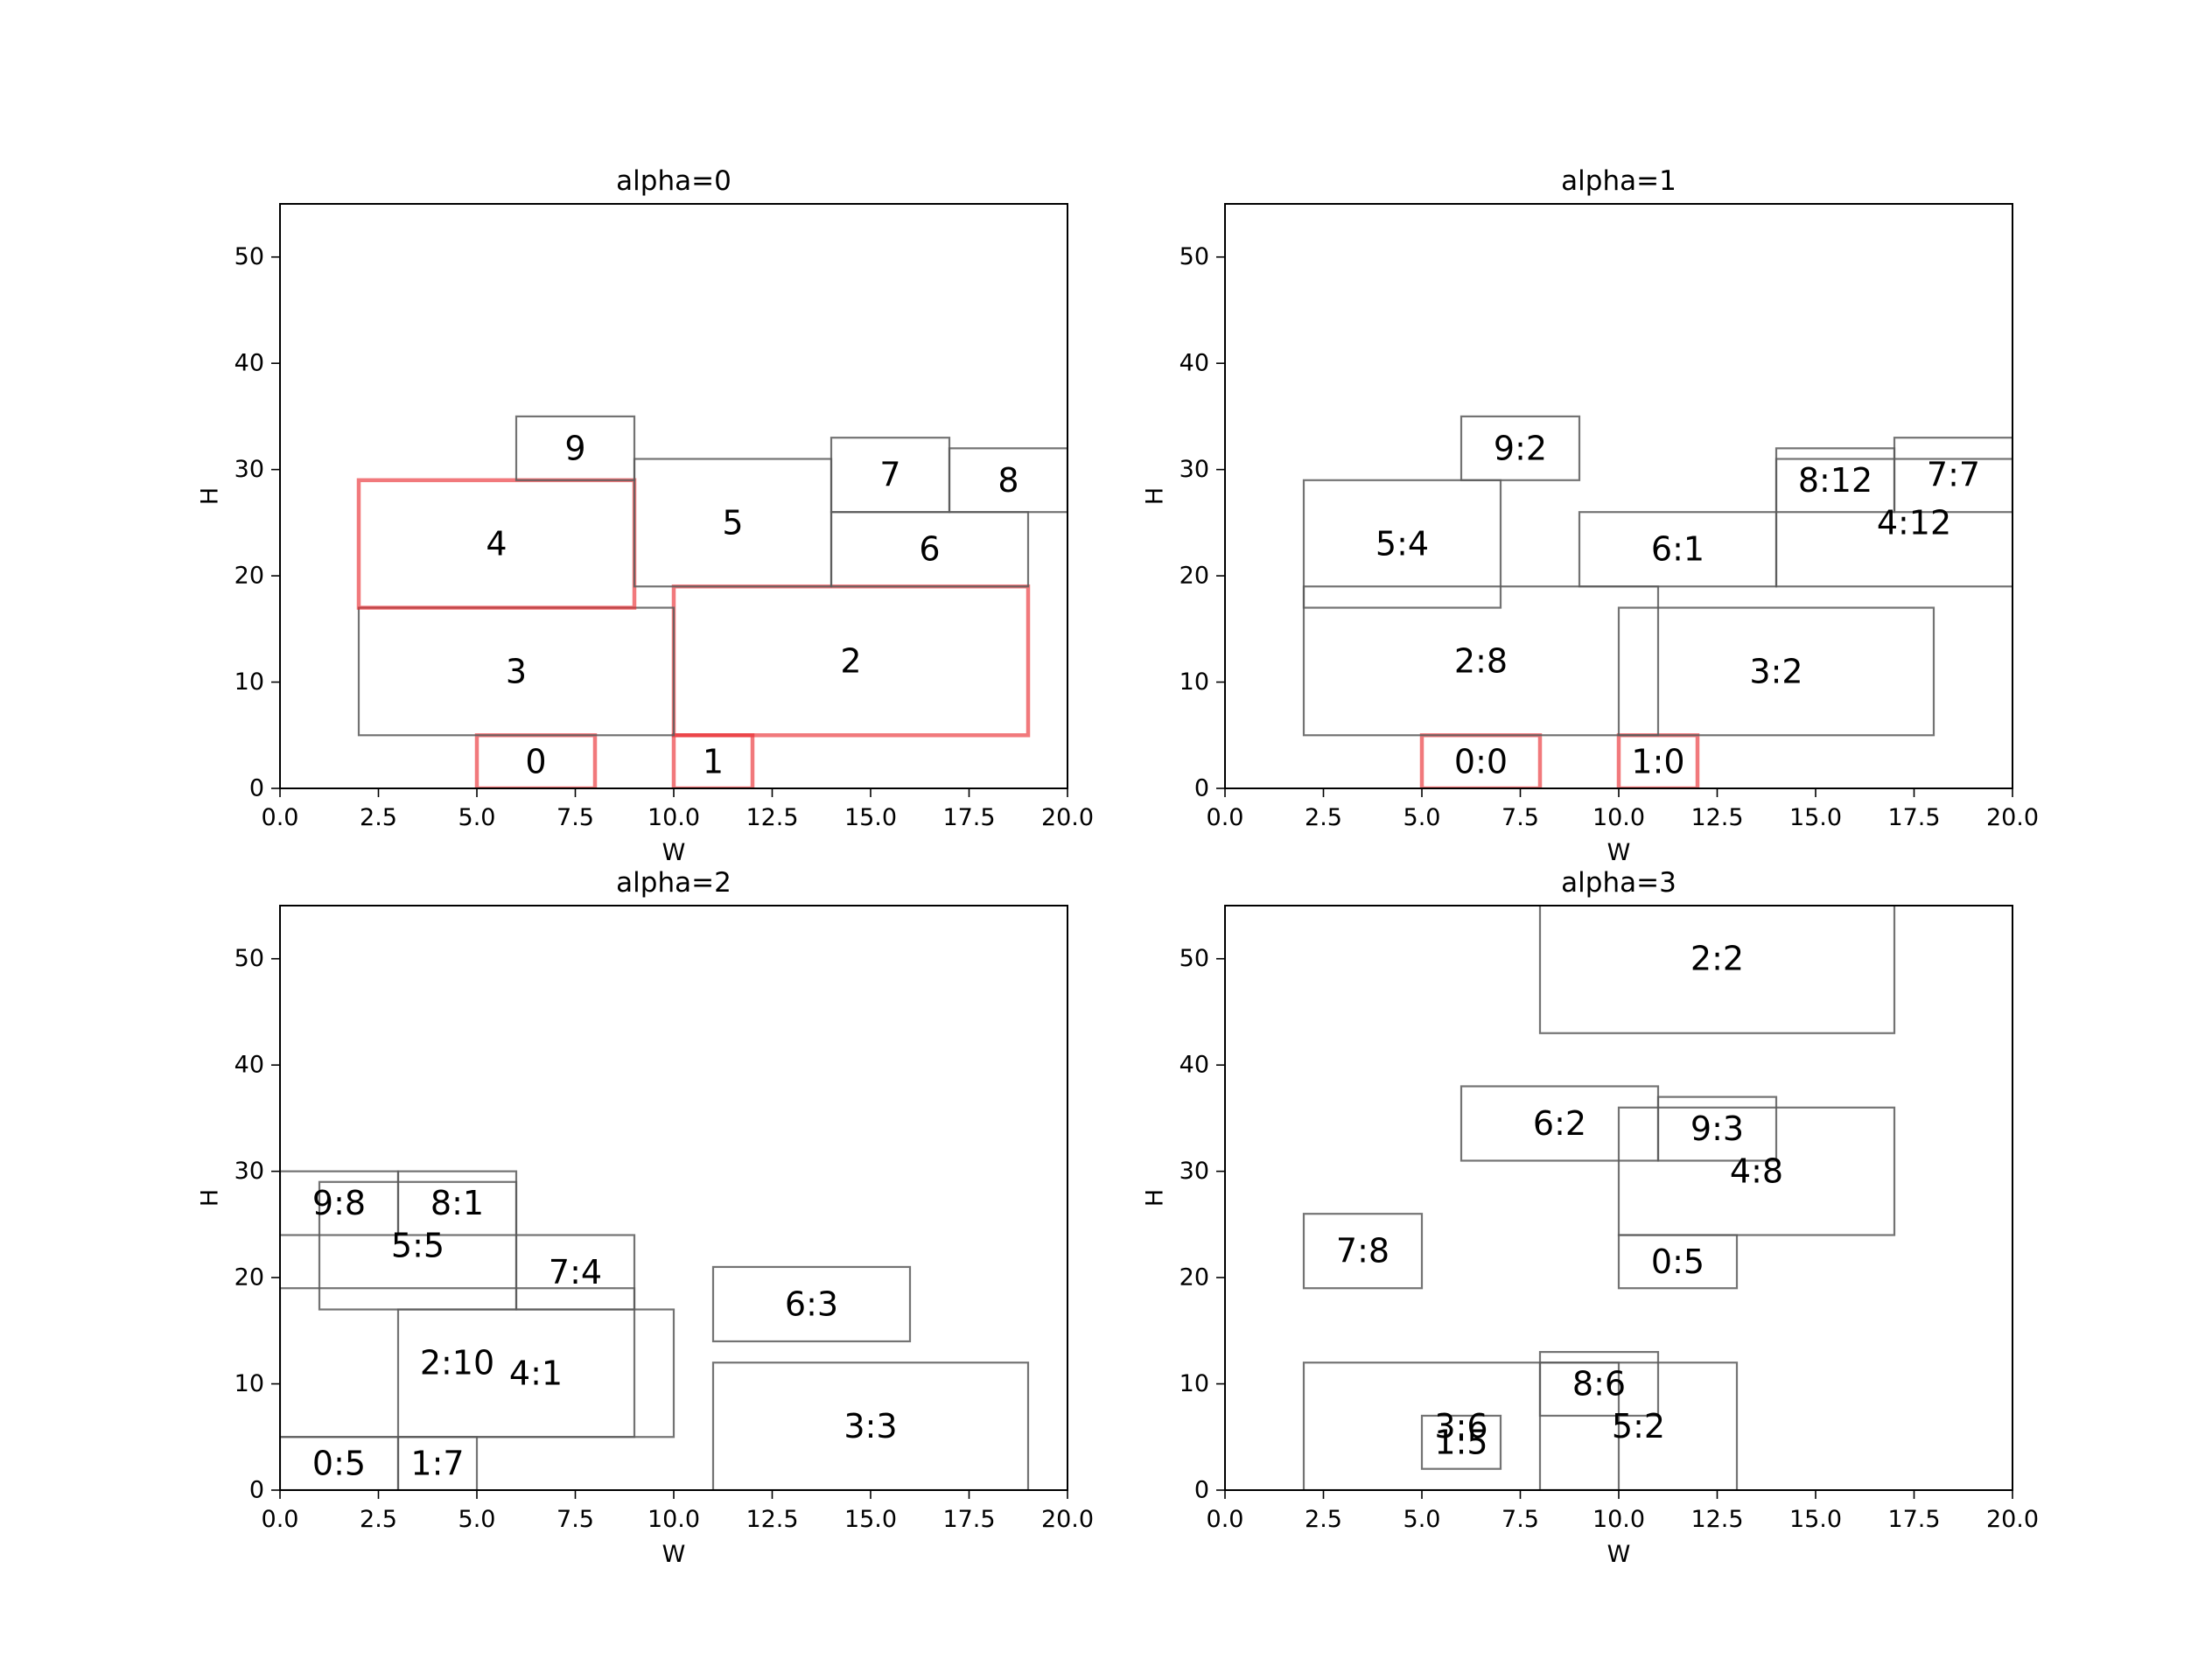  What do you see at coordinates (850, 660) in the screenshot?
I see `rect-label: 2` at bounding box center [850, 660].